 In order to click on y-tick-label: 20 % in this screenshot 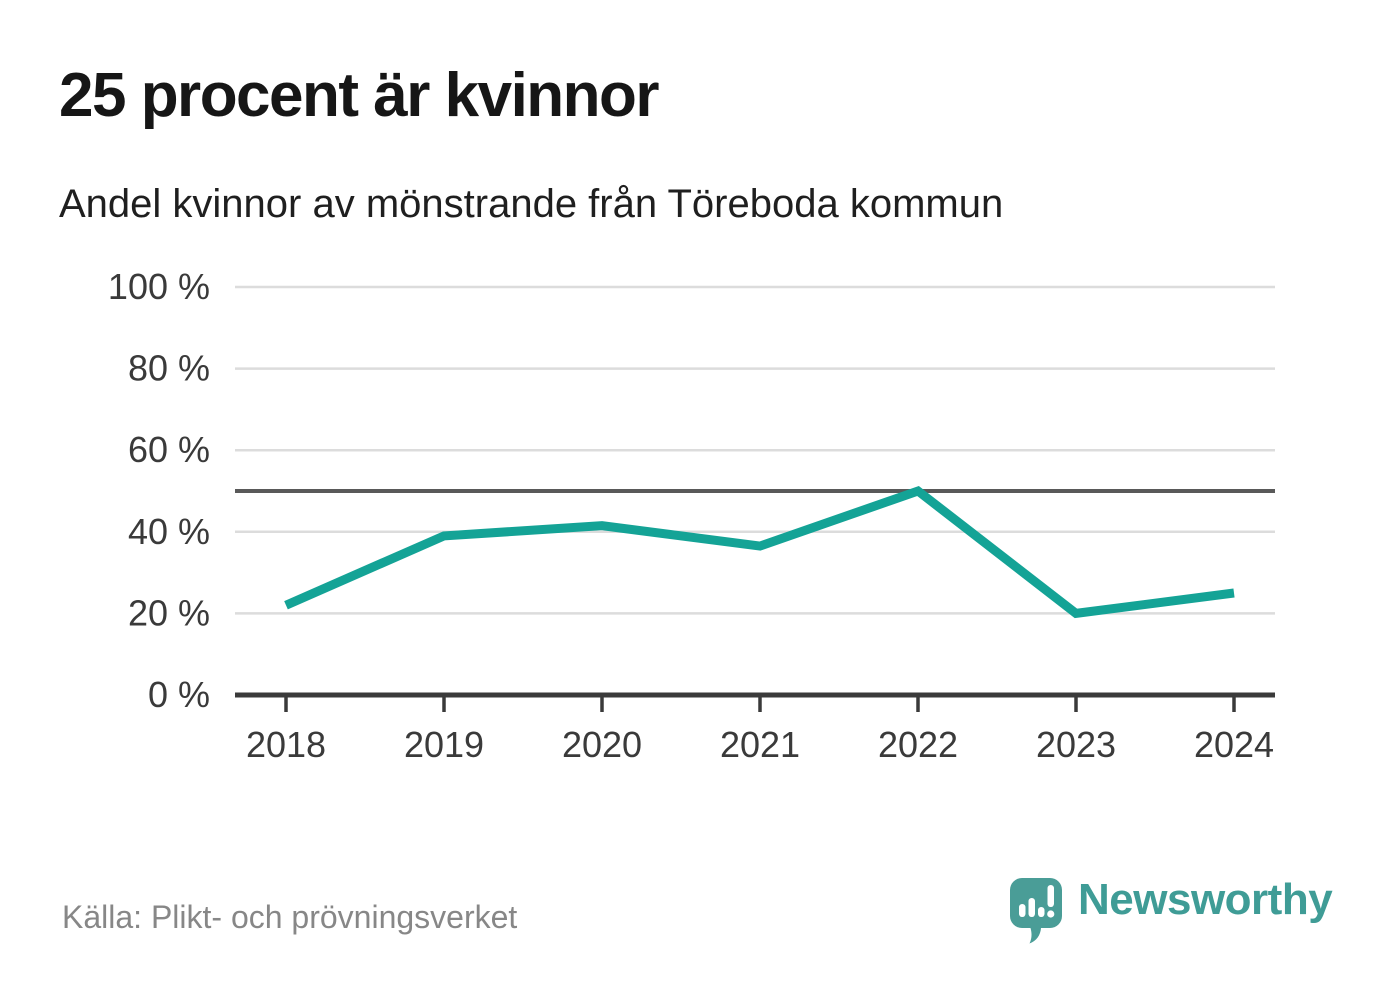, I will do `click(169, 612)`.